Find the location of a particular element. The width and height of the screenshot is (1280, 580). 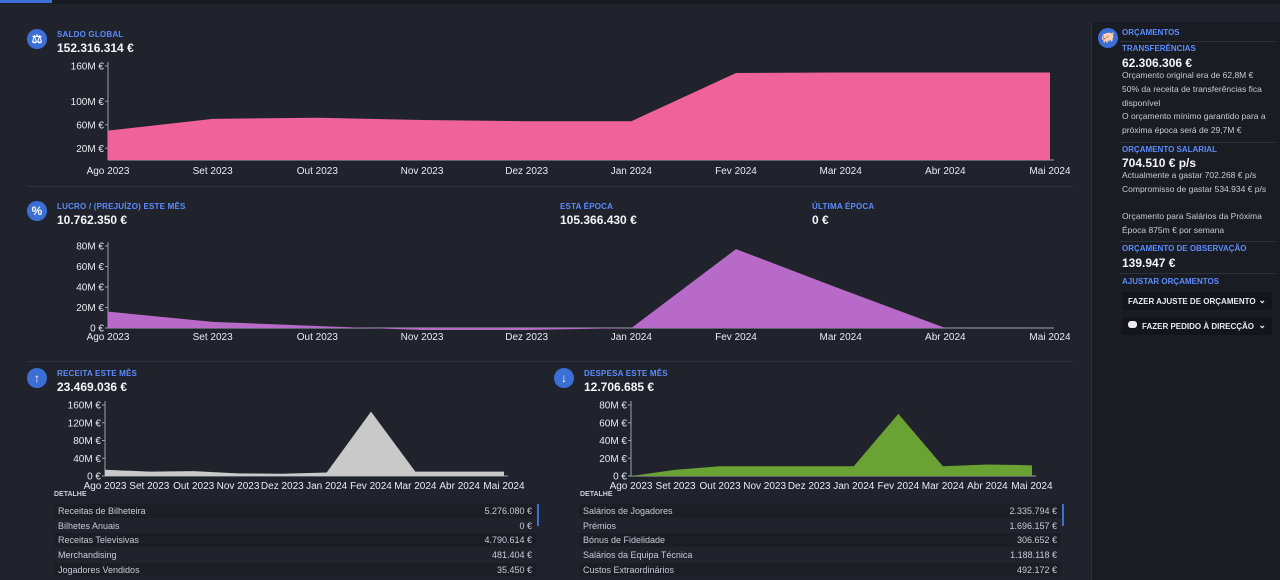

detail-row-value: 1.188.118 € is located at coordinates (1033, 555).